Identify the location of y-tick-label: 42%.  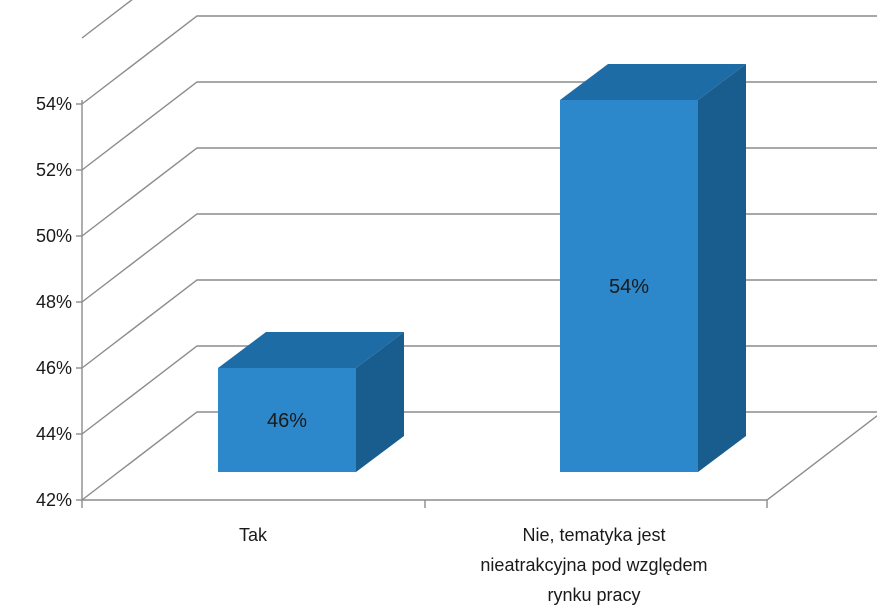
(54, 500).